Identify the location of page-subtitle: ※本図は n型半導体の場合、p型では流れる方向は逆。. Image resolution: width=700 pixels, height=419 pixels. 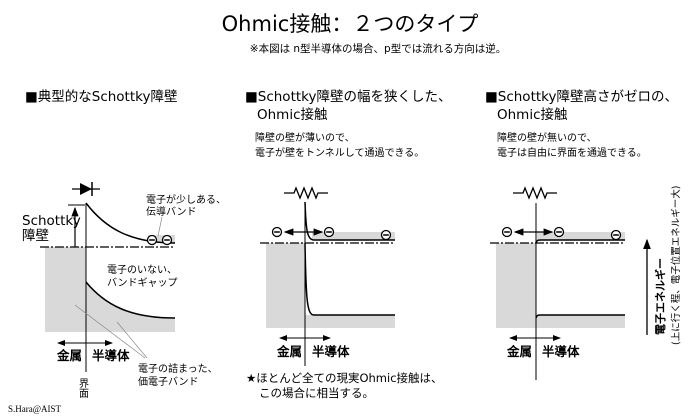
(378, 48).